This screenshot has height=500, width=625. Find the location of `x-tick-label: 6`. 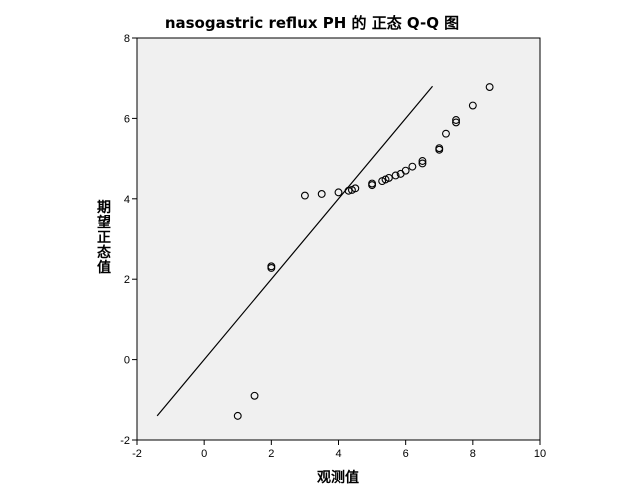

x-tick-label: 6 is located at coordinates (406, 454).